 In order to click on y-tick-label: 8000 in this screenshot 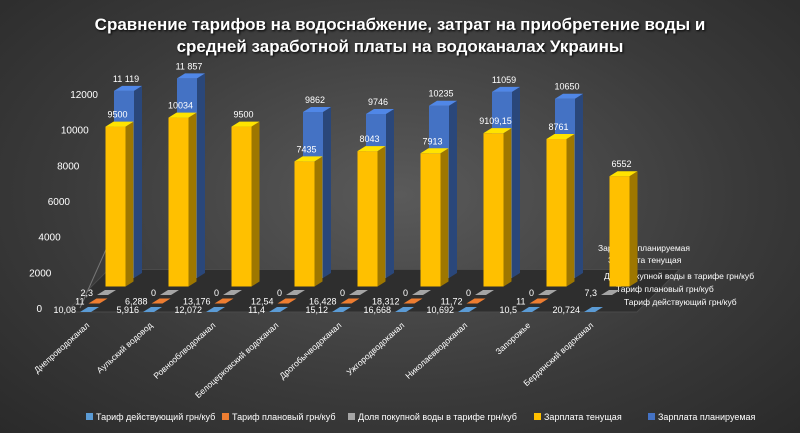, I will do `click(68, 166)`.